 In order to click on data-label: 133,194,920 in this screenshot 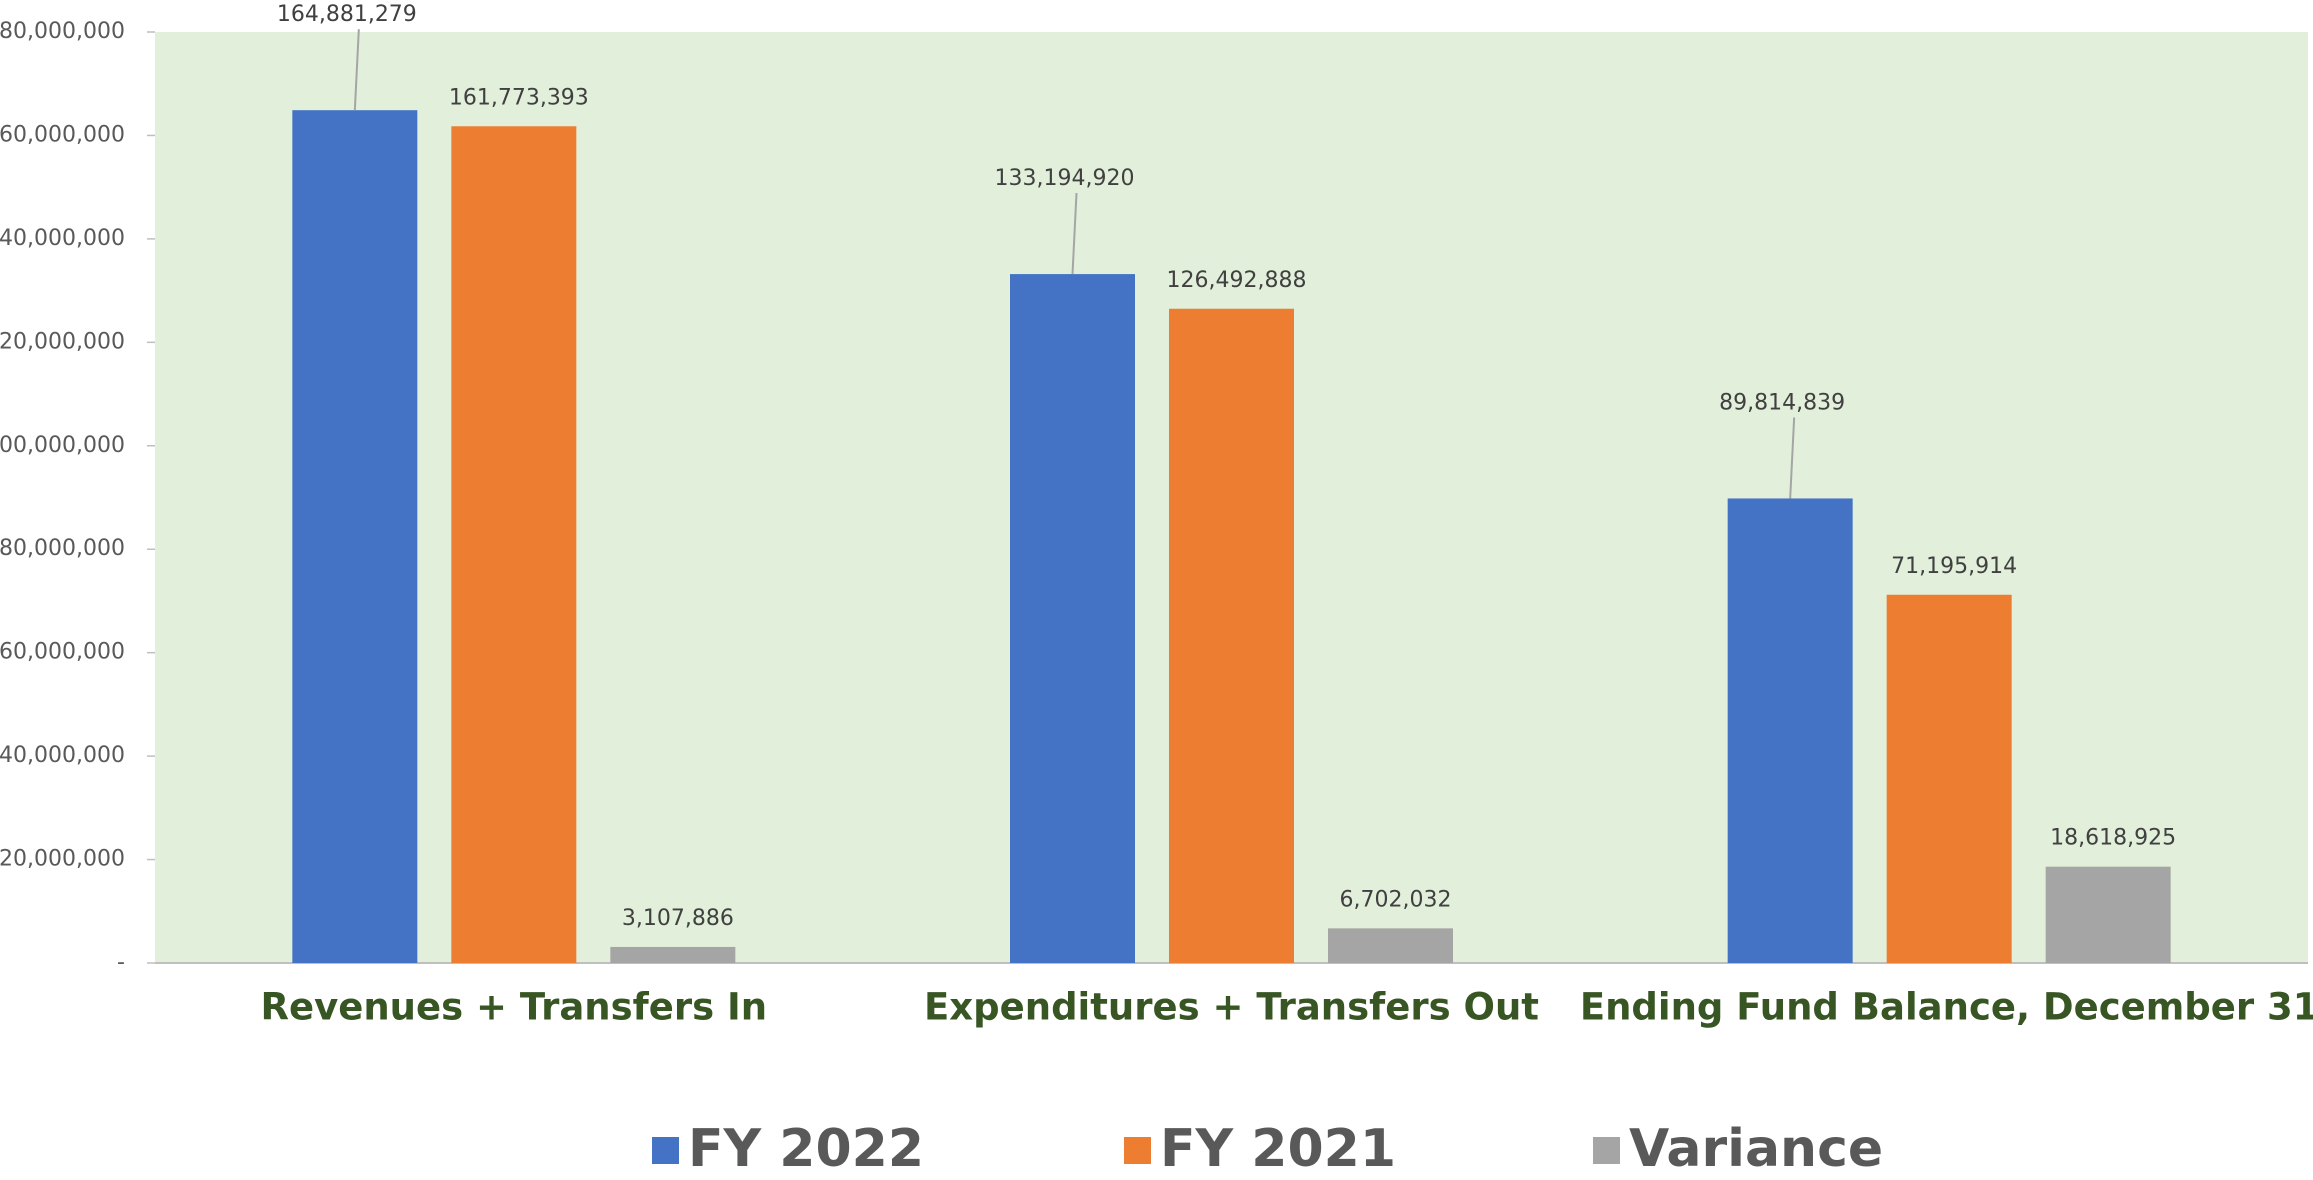, I will do `click(1065, 178)`.